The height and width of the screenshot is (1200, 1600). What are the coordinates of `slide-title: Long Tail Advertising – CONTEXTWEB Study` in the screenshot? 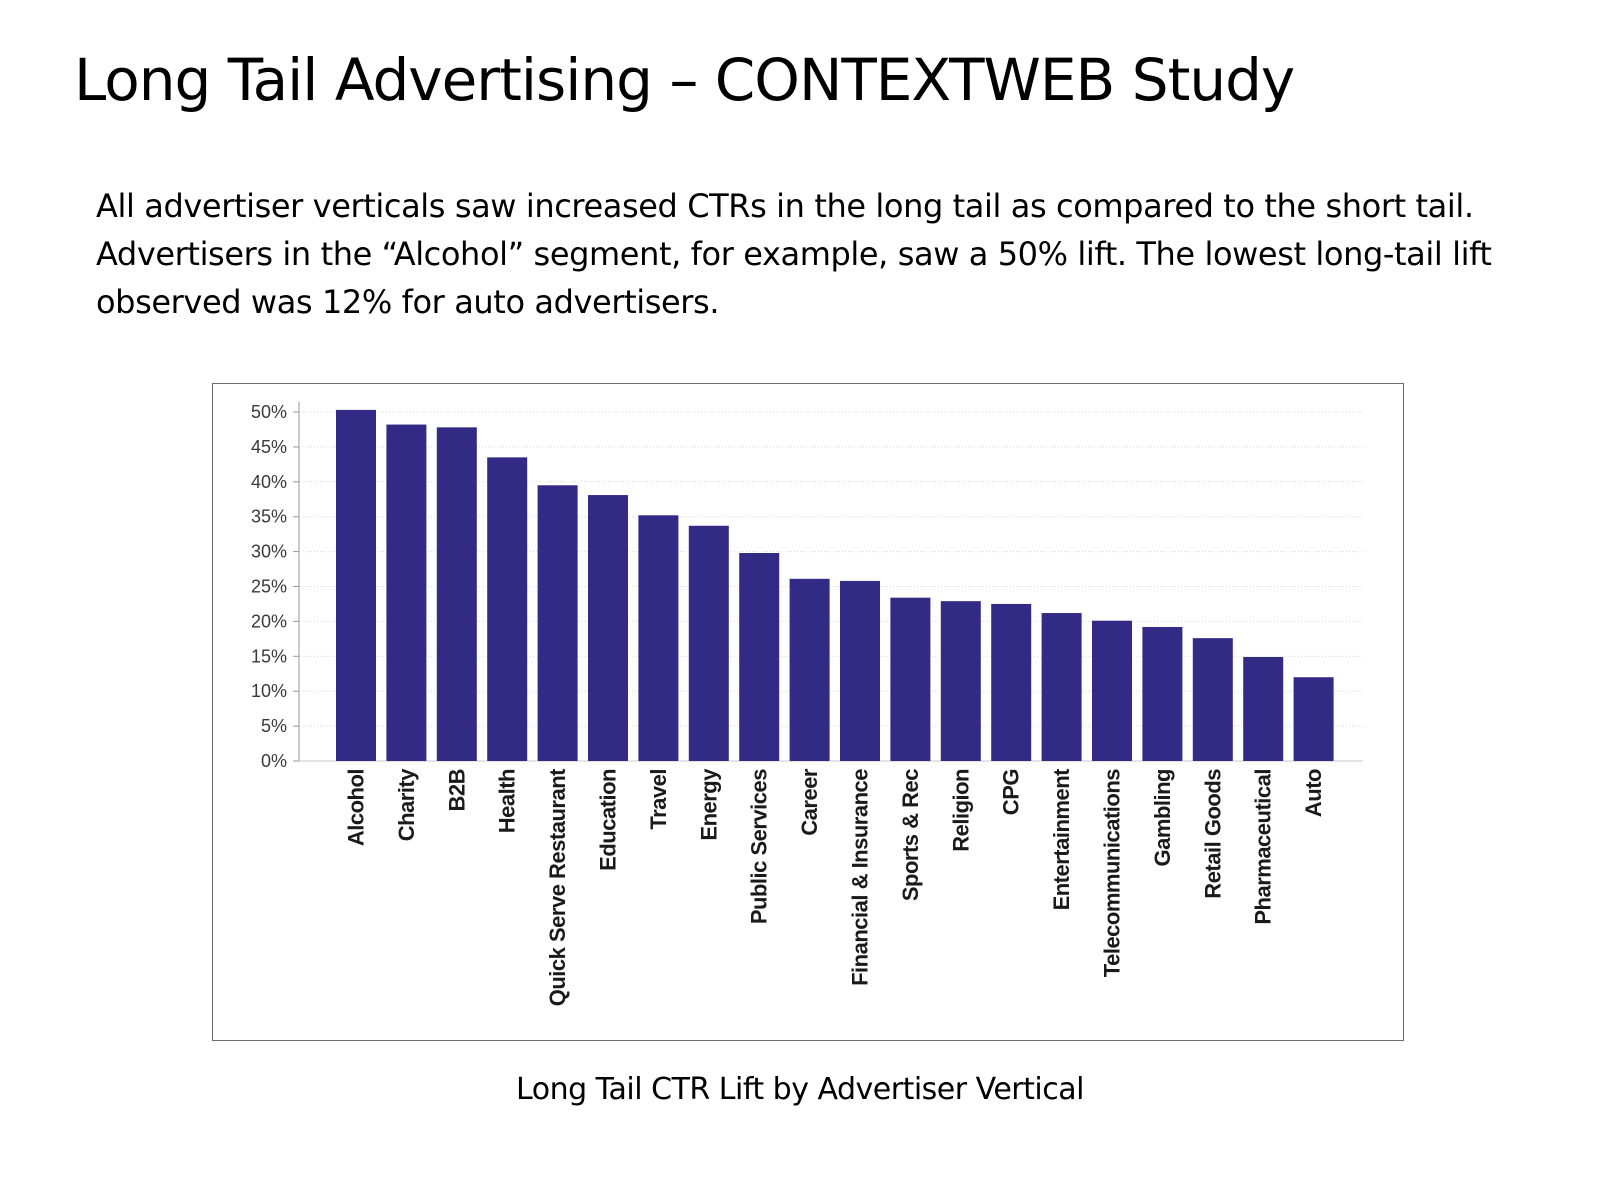 It's located at (684, 80).